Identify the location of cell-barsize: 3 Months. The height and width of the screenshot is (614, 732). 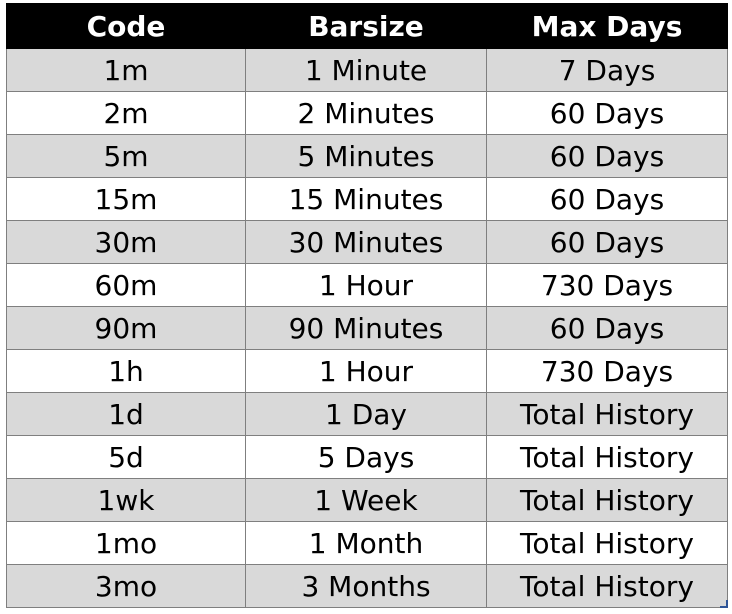
(366, 586).